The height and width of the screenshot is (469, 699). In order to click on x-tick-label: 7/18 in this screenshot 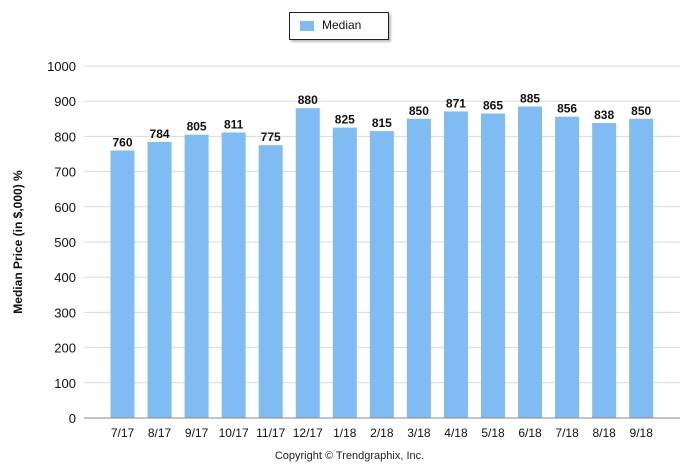, I will do `click(567, 433)`.